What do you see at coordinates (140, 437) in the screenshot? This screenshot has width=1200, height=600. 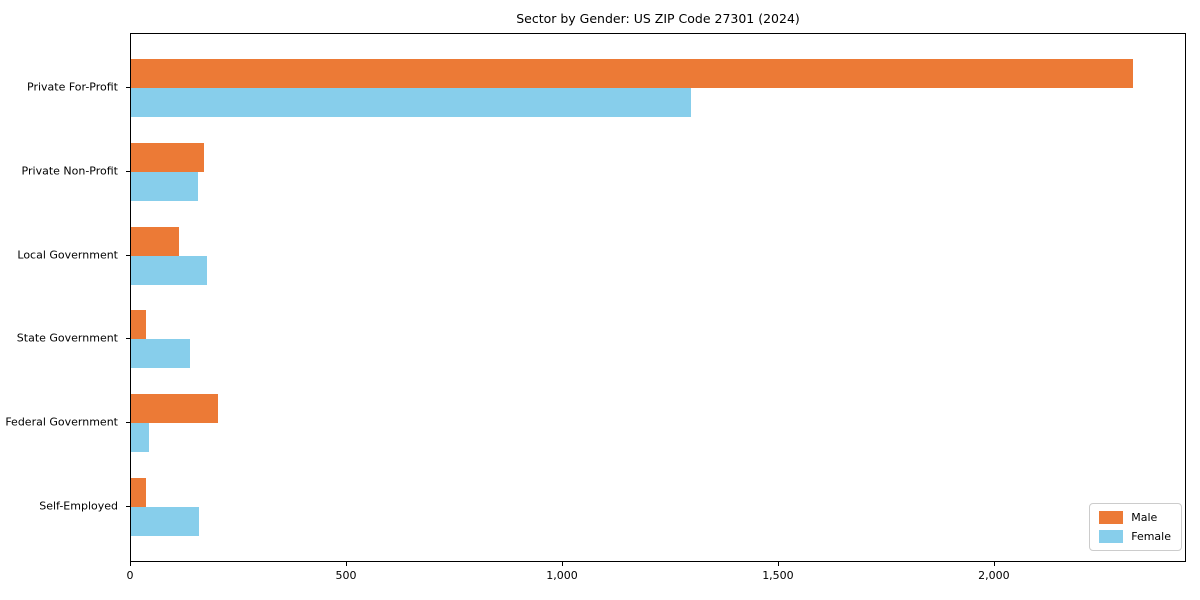 I see `bar-female-federal-government` at bounding box center [140, 437].